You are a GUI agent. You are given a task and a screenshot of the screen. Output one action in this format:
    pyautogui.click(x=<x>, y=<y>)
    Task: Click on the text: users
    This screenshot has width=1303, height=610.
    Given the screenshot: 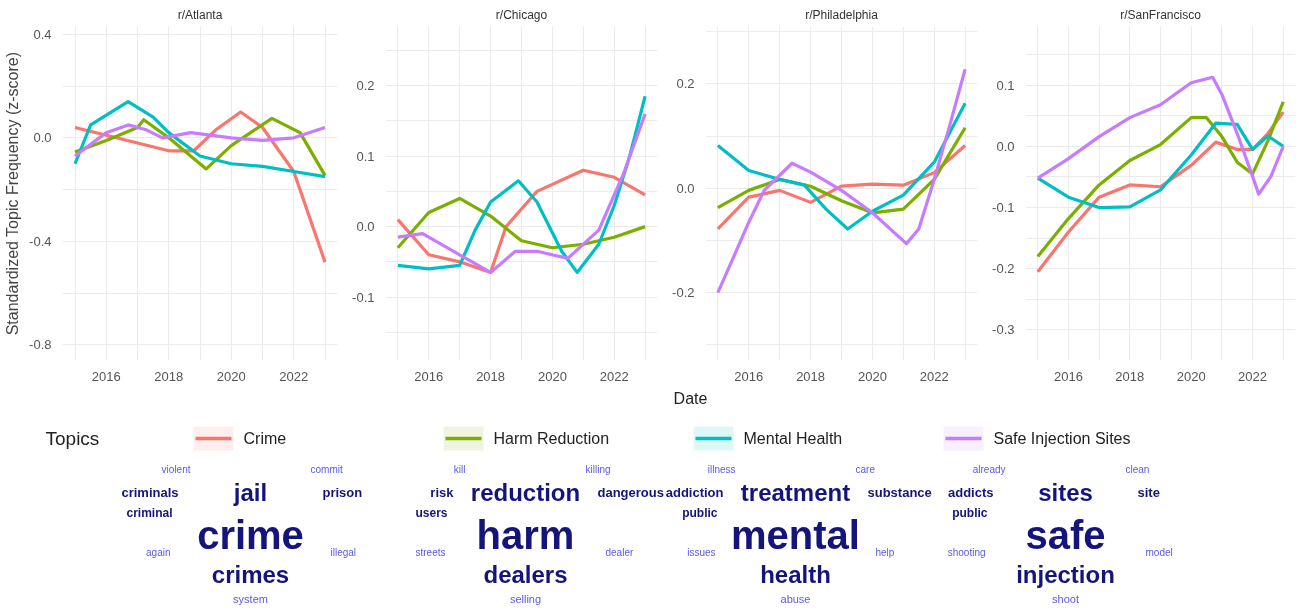 What is the action you would take?
    pyautogui.click(x=431, y=512)
    